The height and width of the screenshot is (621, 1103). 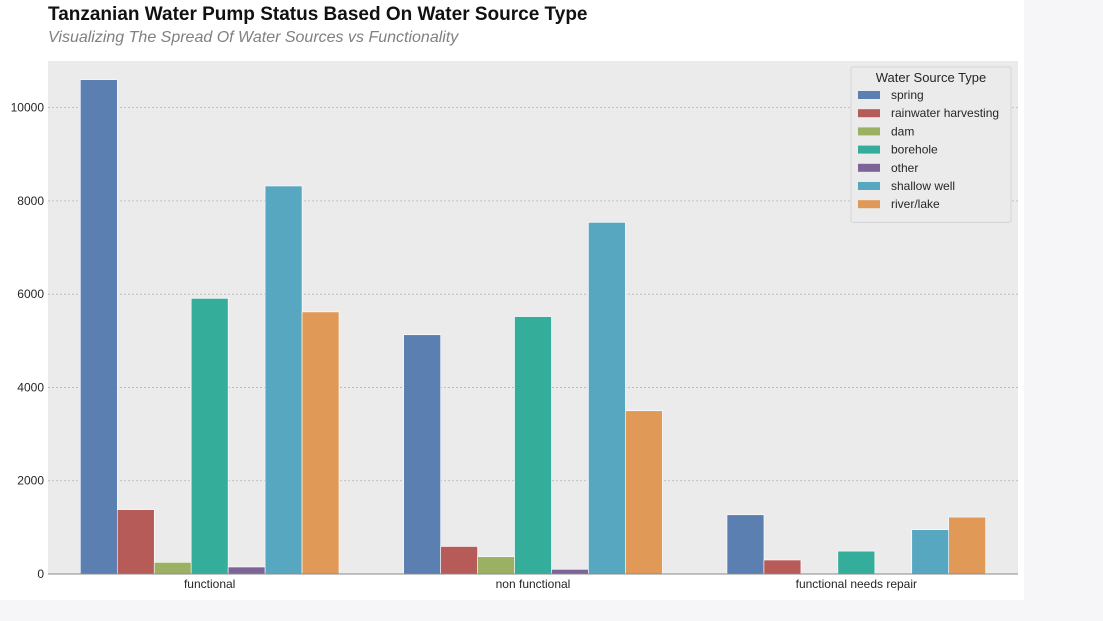 I want to click on legend-box, so click(x=931, y=144).